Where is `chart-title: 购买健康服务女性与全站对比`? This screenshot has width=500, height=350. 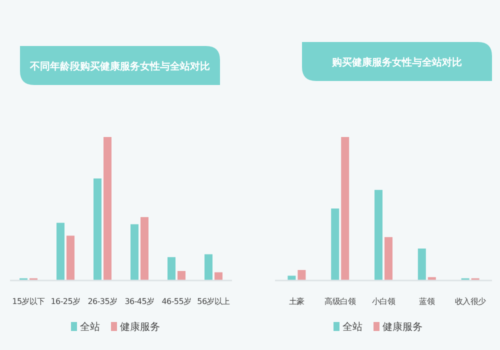 chart-title: 购买健康服务女性与全站对比 is located at coordinates (396, 62).